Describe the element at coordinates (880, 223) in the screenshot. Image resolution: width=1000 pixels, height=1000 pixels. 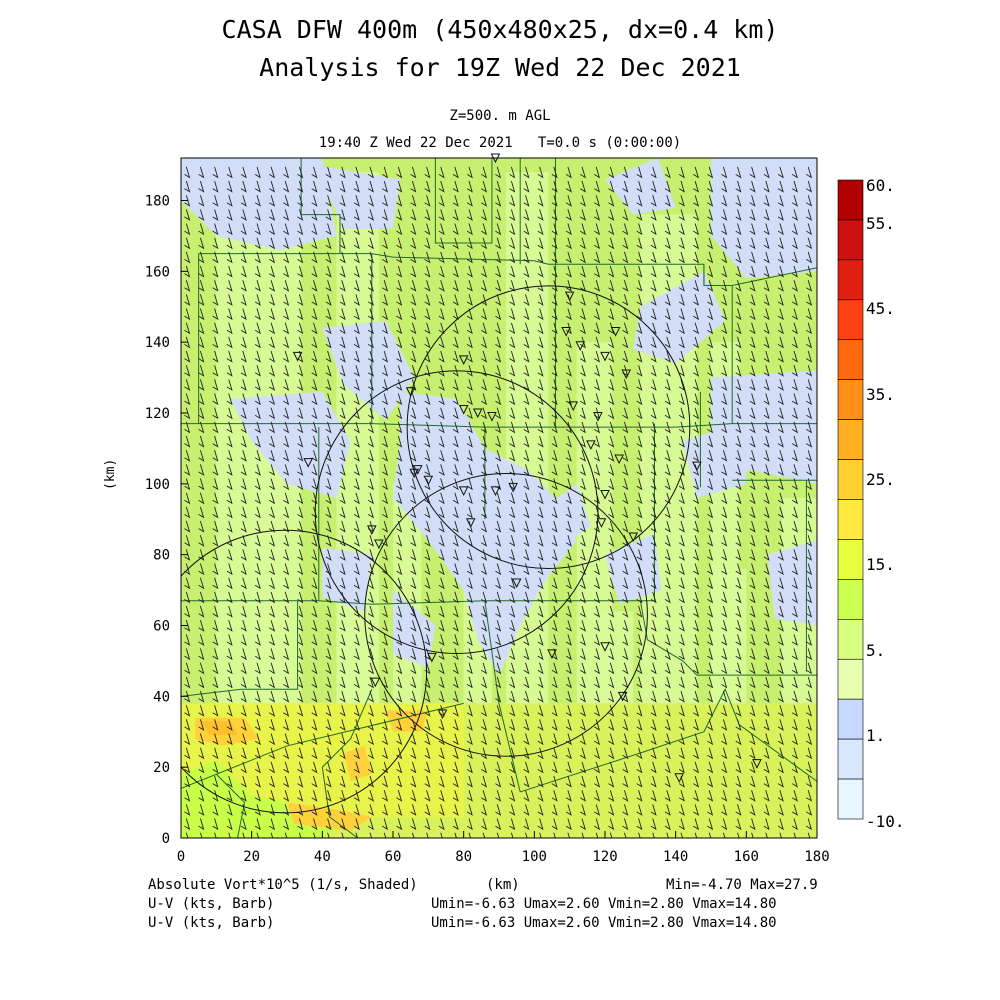
I see `colorbar-label: 55.` at that location.